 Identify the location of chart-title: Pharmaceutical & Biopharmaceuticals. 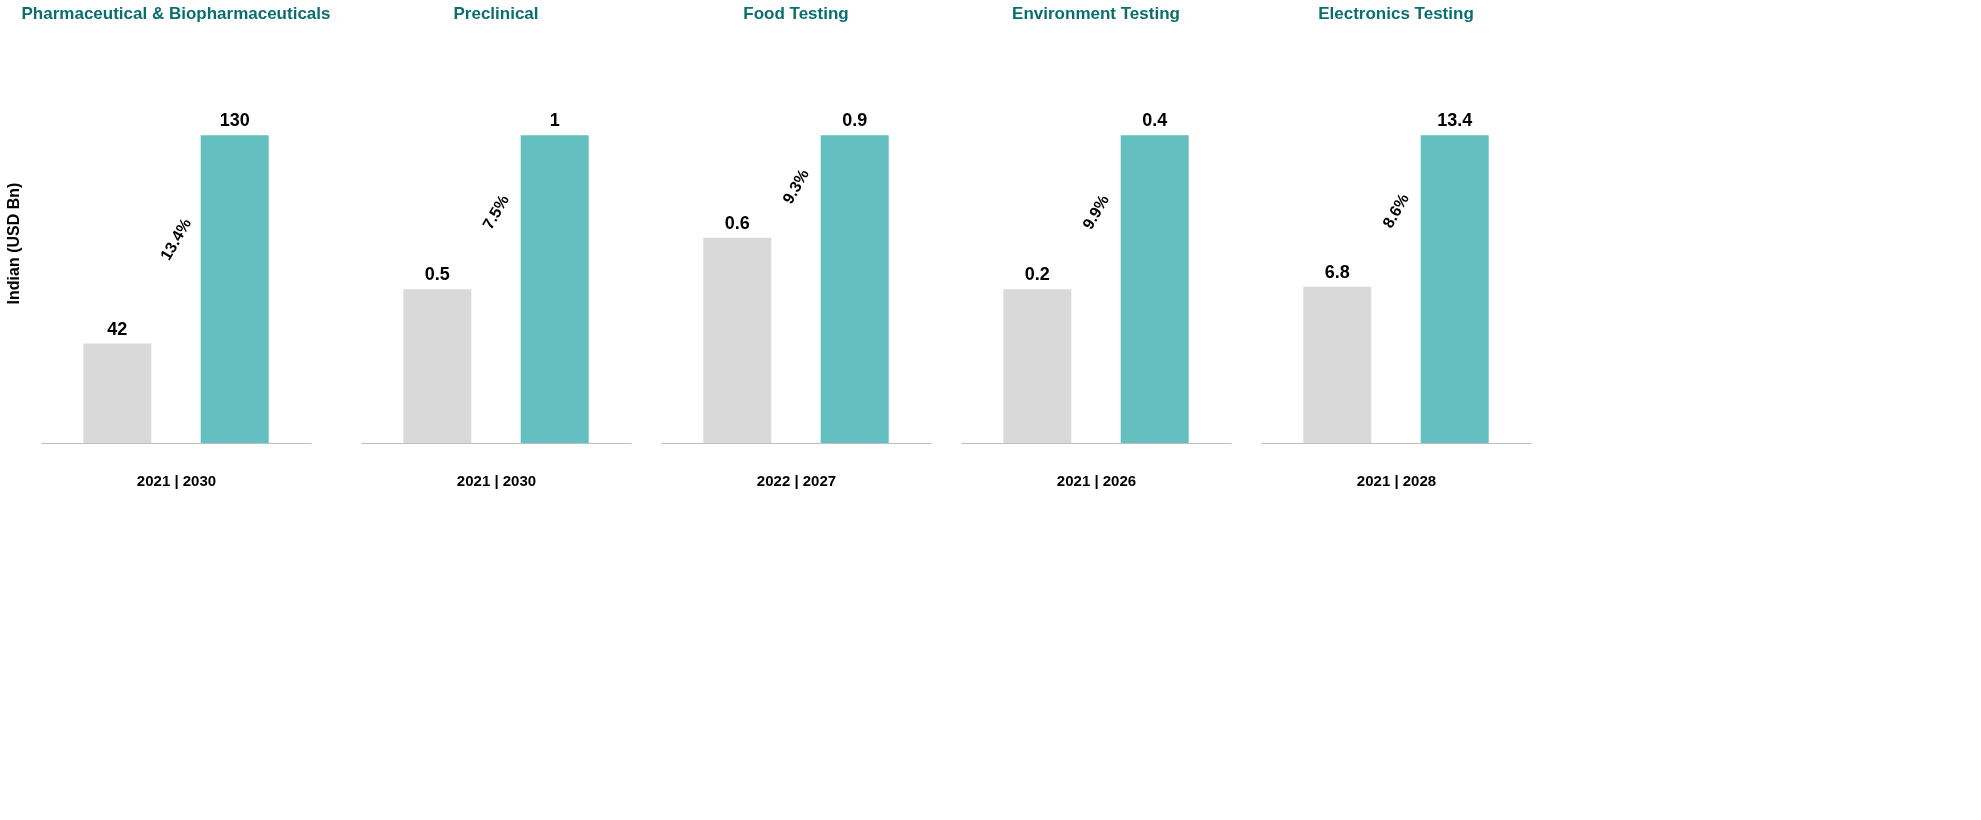
(176, 13).